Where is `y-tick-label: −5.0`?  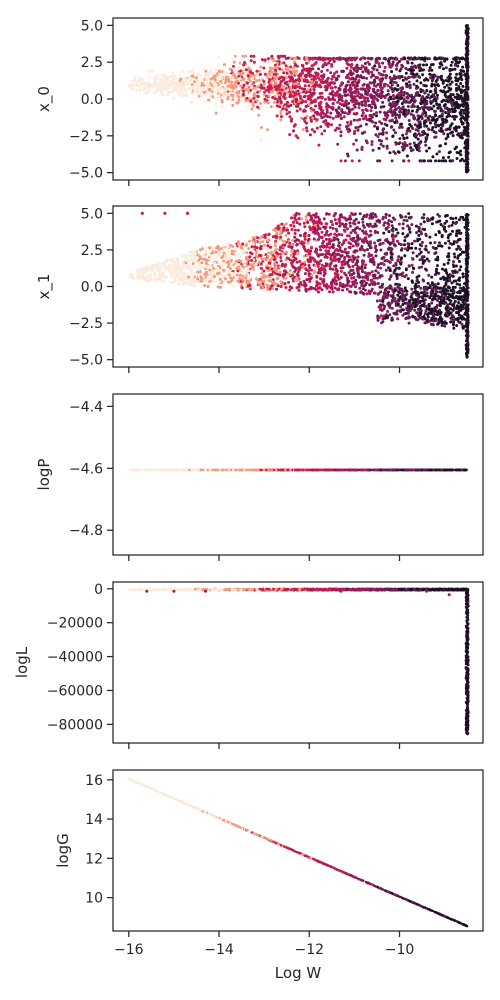
y-tick-label: −5.0 is located at coordinates (86, 174).